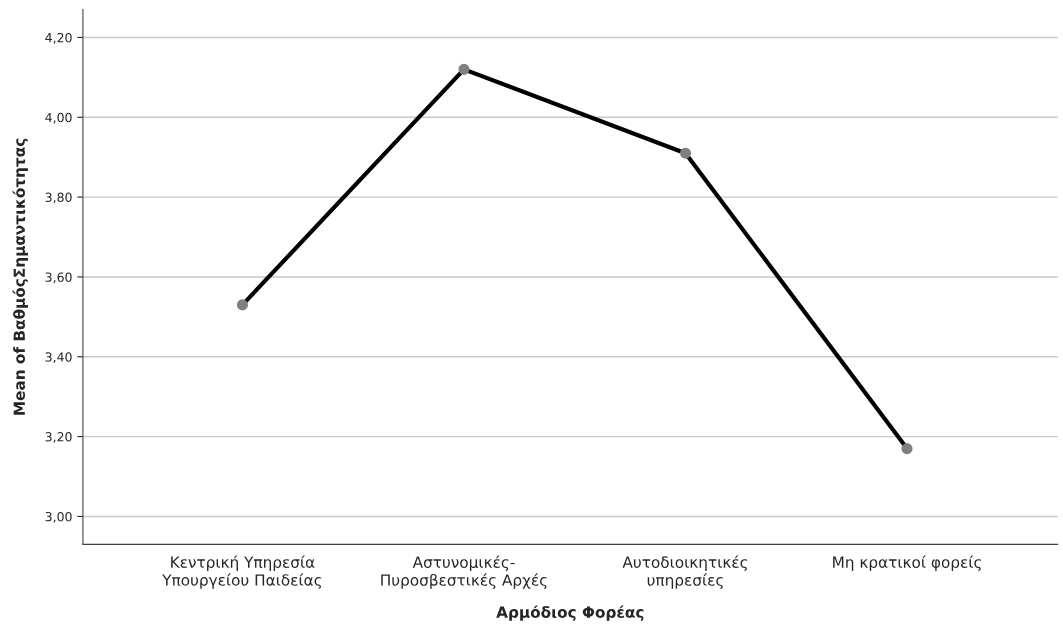  I want to click on x-axis-title: Αρμόδιος Φορέας, so click(570, 613).